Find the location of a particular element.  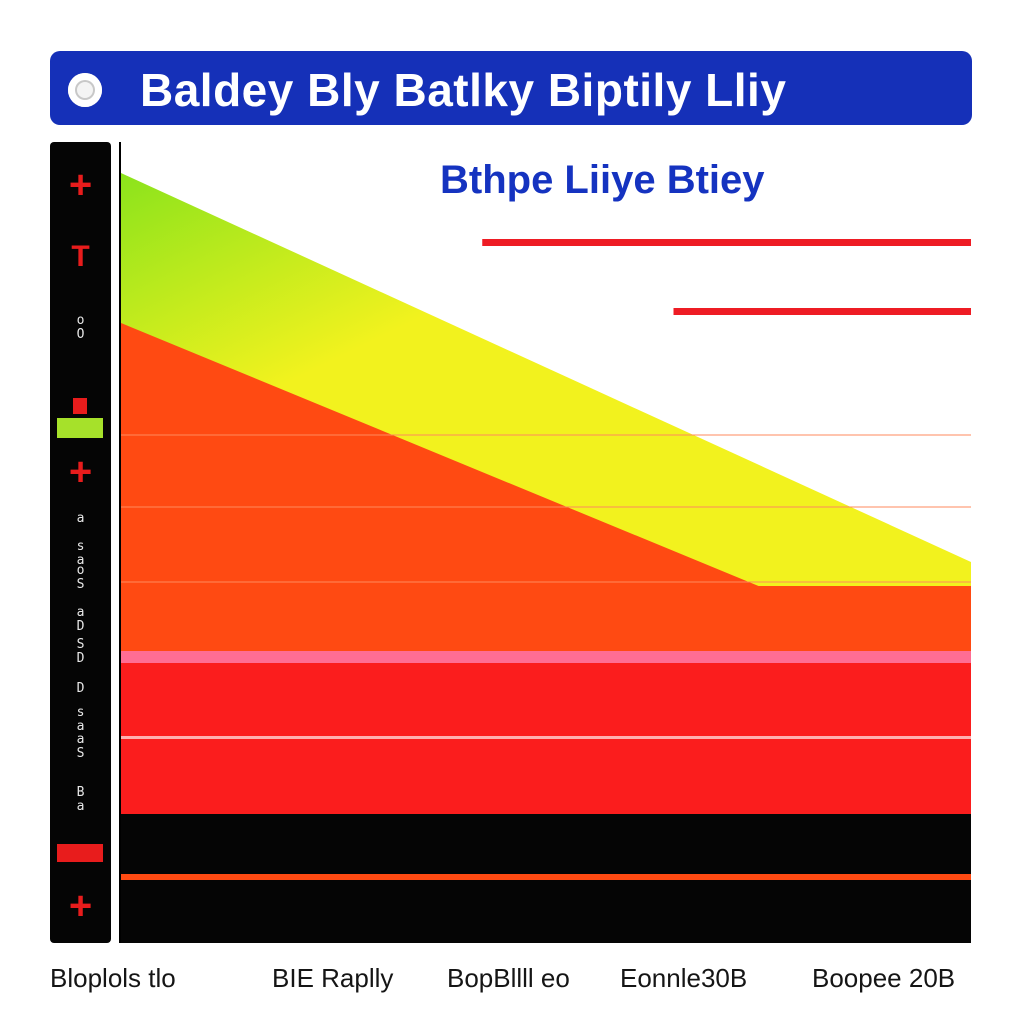

side-tick: a D is located at coordinates (80, 619).